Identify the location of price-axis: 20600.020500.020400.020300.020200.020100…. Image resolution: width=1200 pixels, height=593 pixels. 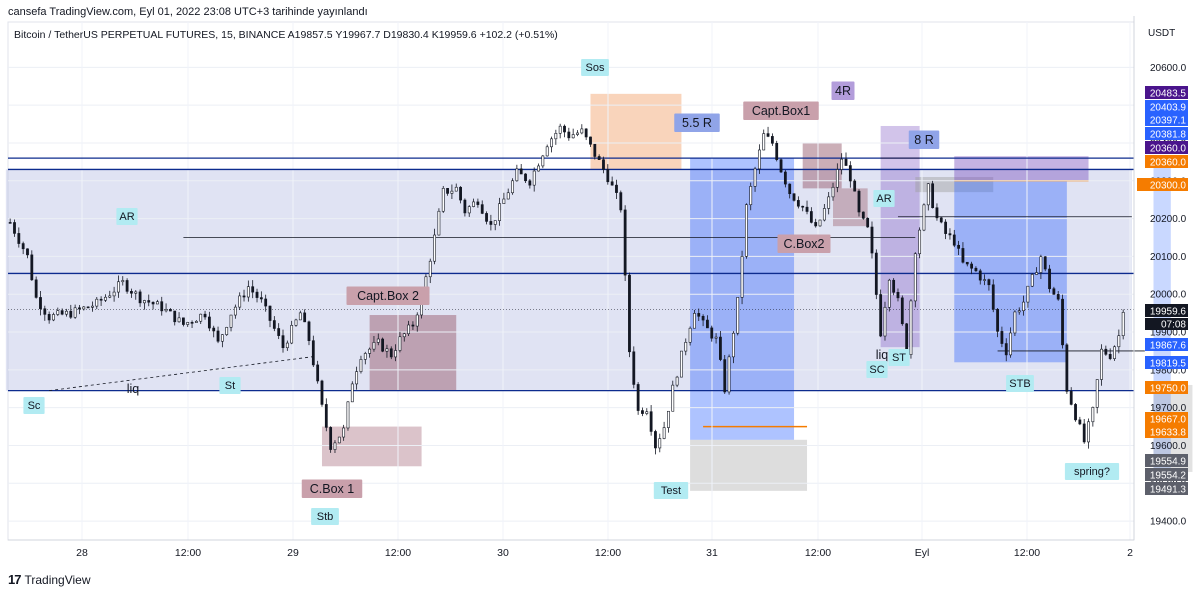
(1160, 278).